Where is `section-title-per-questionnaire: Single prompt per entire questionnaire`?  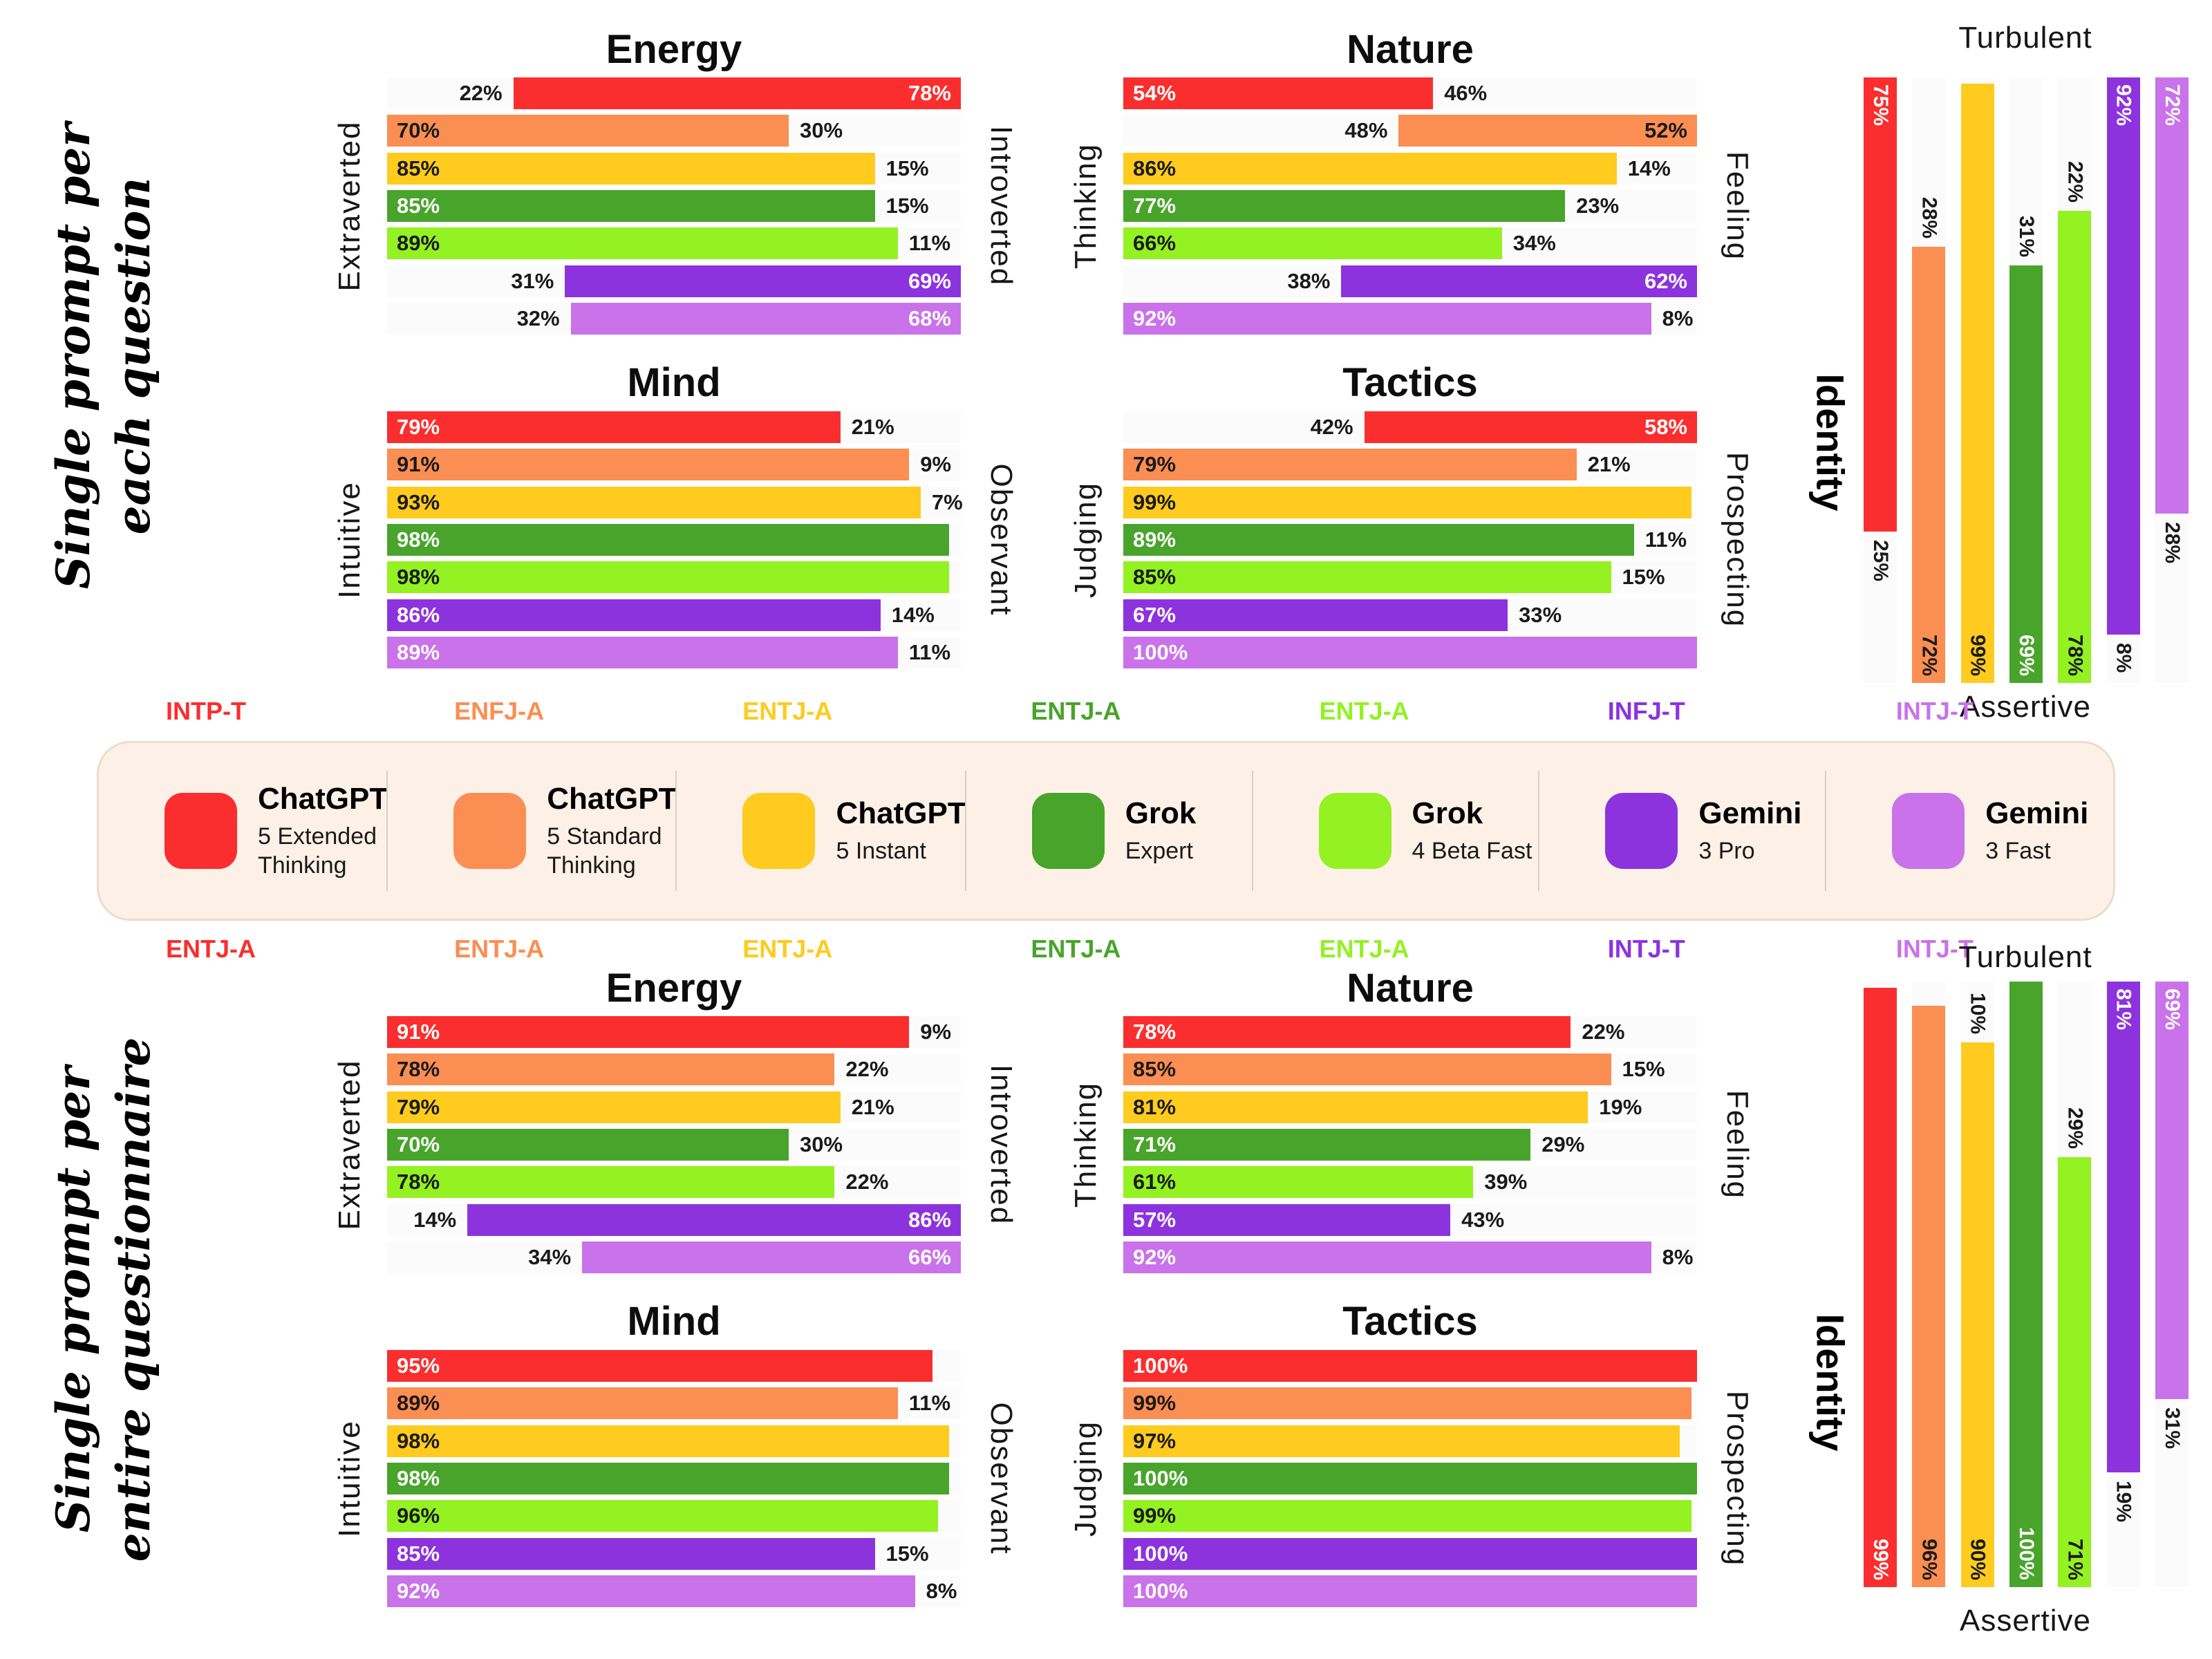
section-title-per-questionnaire: Single prompt per entire questionnaire is located at coordinates (104, 1300).